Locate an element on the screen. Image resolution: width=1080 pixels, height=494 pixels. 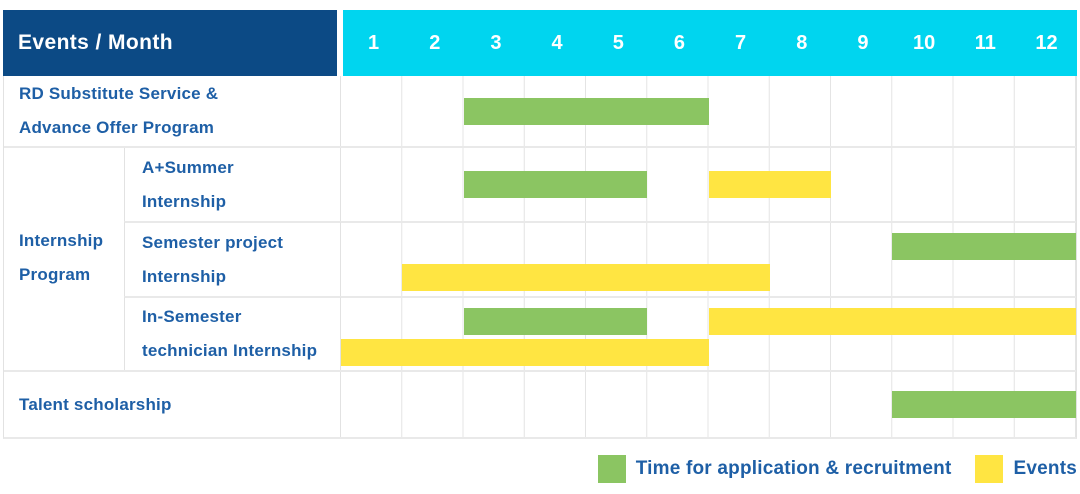
table-row: Talent scholarship is located at coordinates (540, 403).